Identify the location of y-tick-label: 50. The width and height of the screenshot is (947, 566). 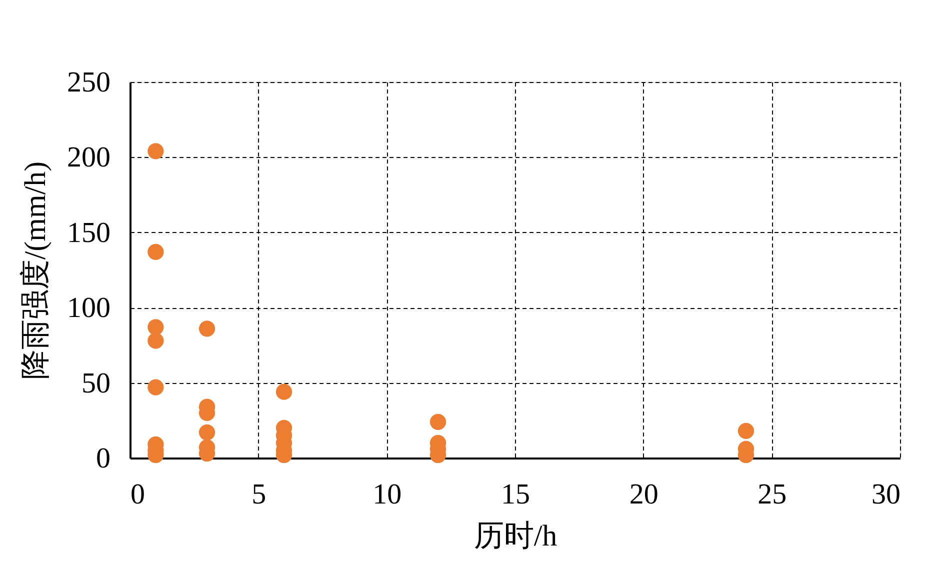
(96, 383).